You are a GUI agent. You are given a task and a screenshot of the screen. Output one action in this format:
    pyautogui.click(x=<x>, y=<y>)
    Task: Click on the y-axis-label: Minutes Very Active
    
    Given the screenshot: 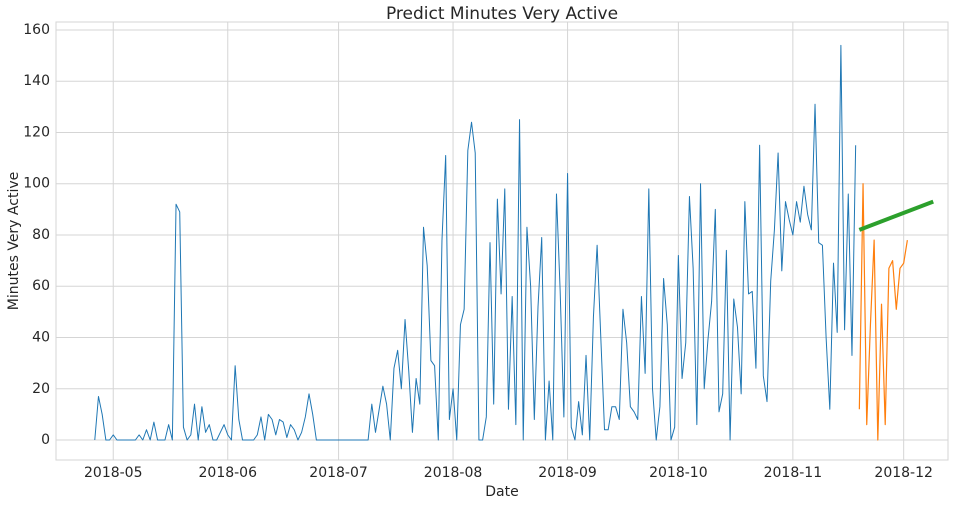 What is the action you would take?
    pyautogui.click(x=14, y=241)
    